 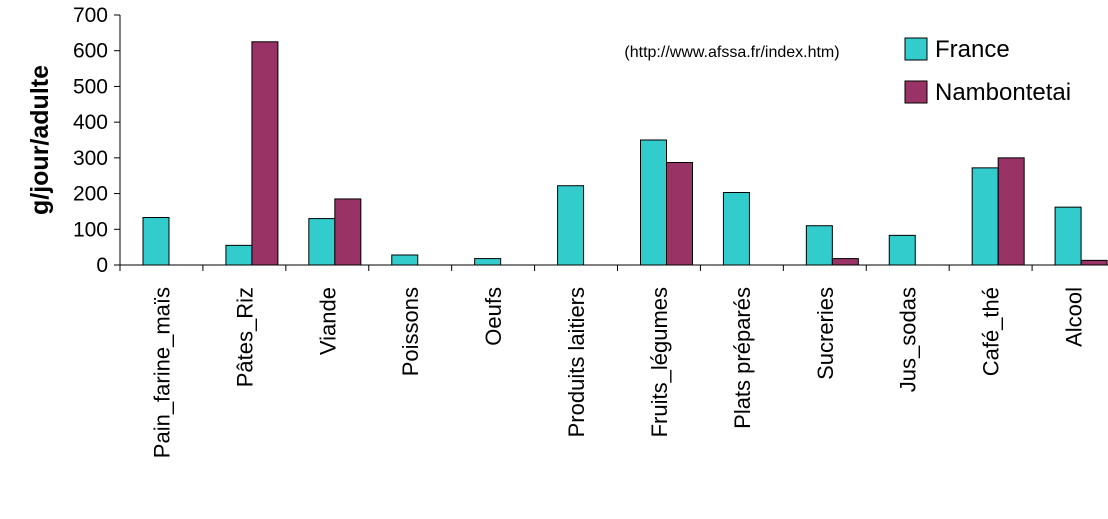 I want to click on x-tick-label: Alcool, so click(x=1074, y=317).